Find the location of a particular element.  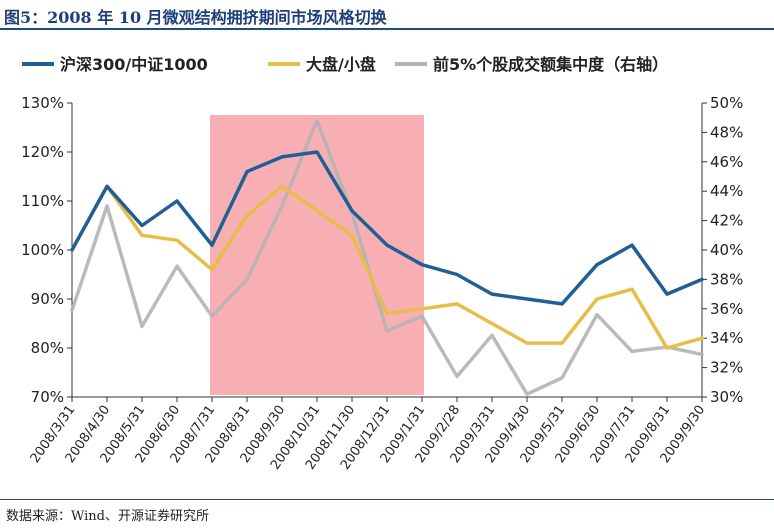

legend-label-0: 沪深300/中证1000 is located at coordinates (134, 64).